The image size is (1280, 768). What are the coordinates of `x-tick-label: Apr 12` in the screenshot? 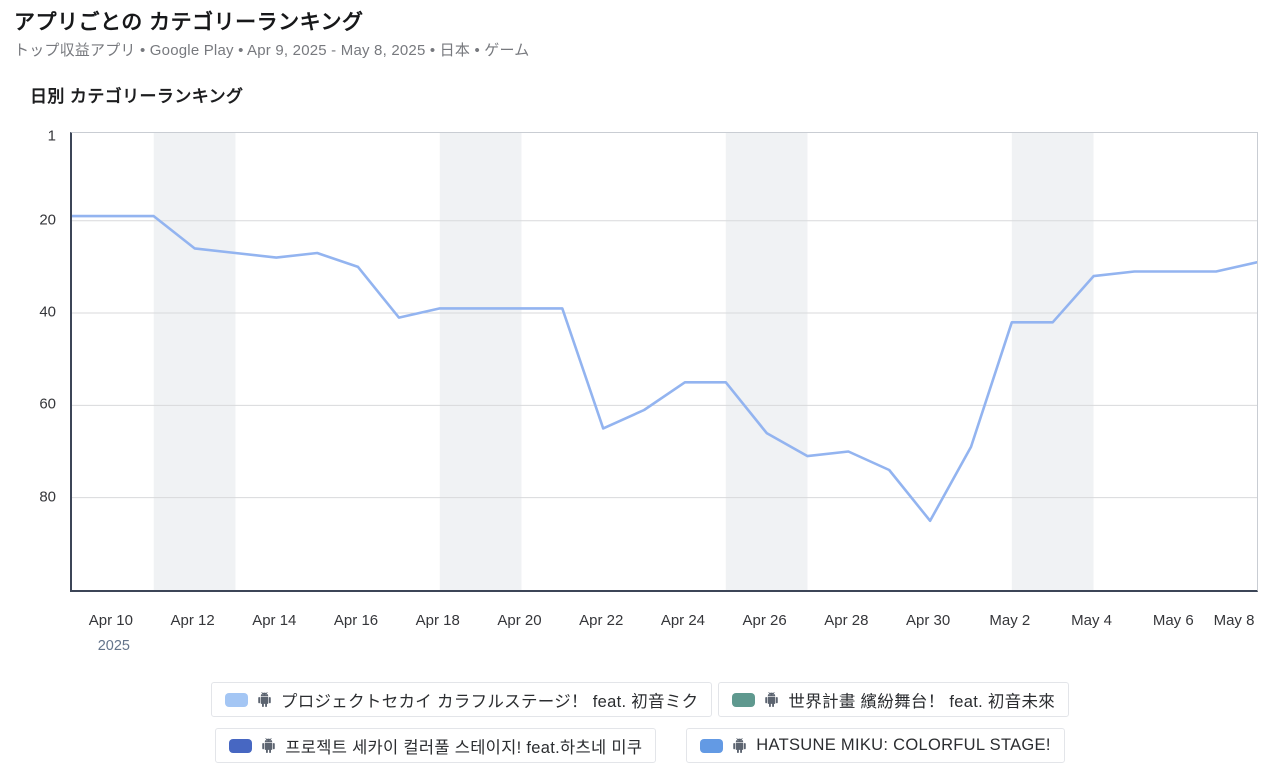 It's located at (192, 620).